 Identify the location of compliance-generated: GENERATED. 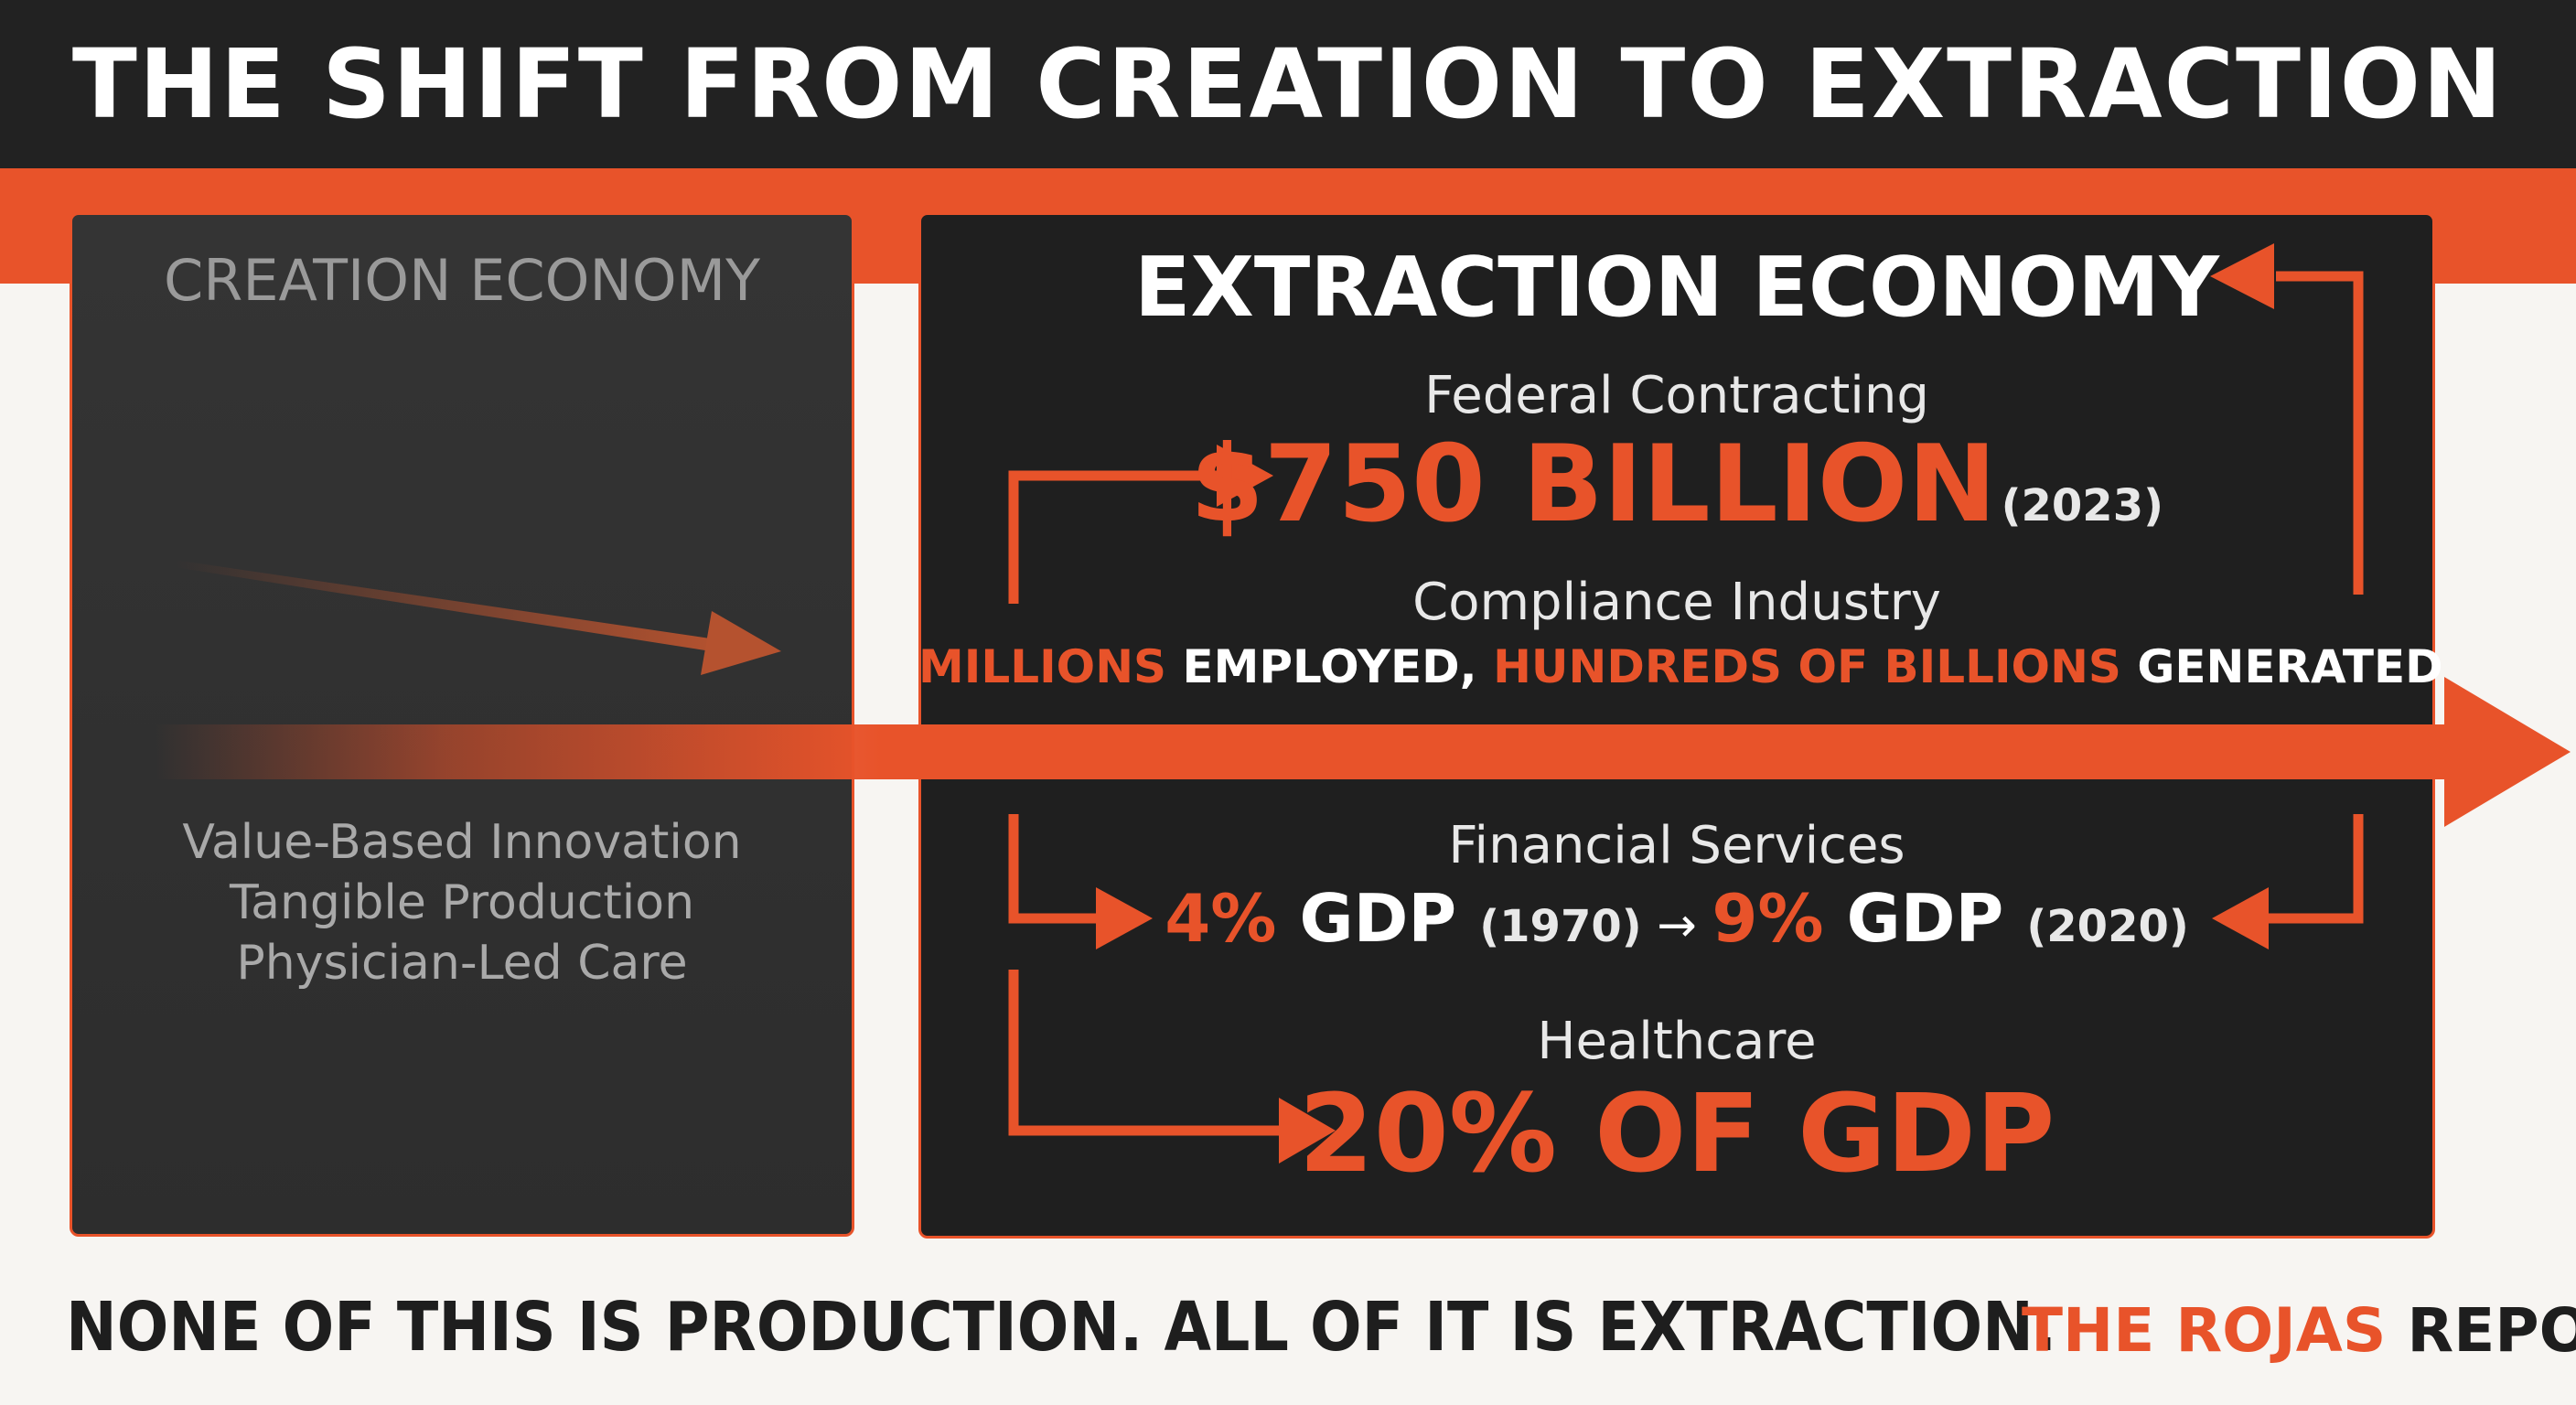
(2281, 666).